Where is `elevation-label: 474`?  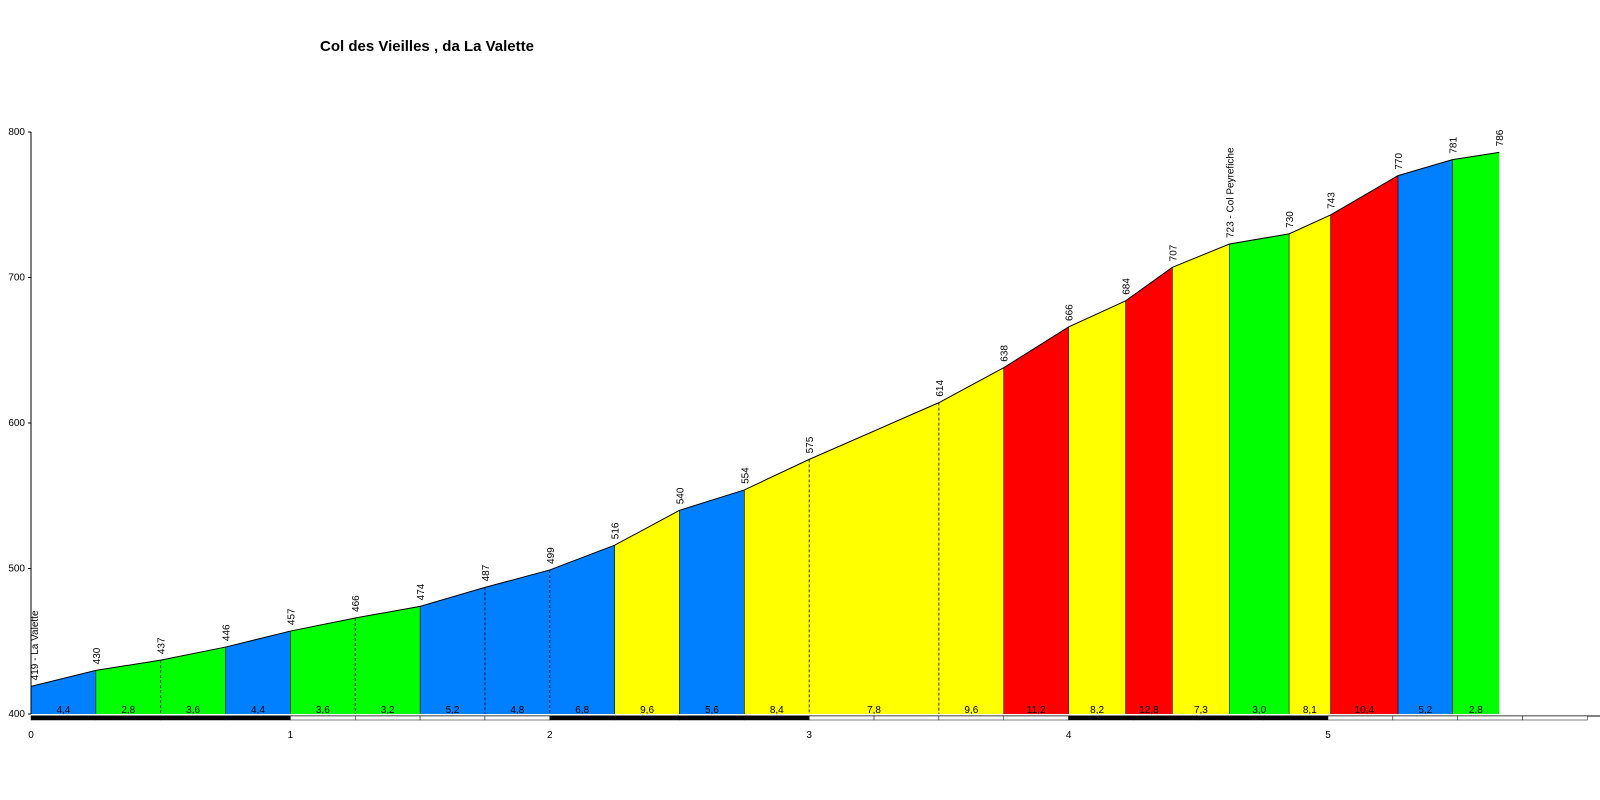 elevation-label: 474 is located at coordinates (421, 591).